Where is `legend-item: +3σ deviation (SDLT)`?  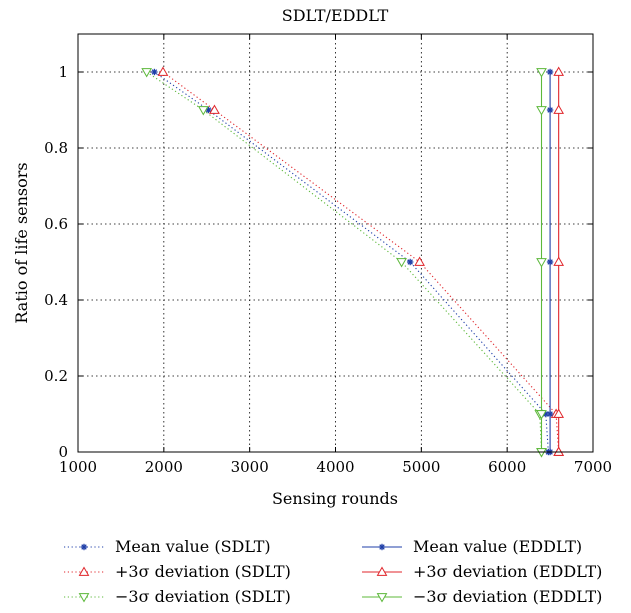
legend-item: +3σ deviation (SDLT) is located at coordinates (177, 571).